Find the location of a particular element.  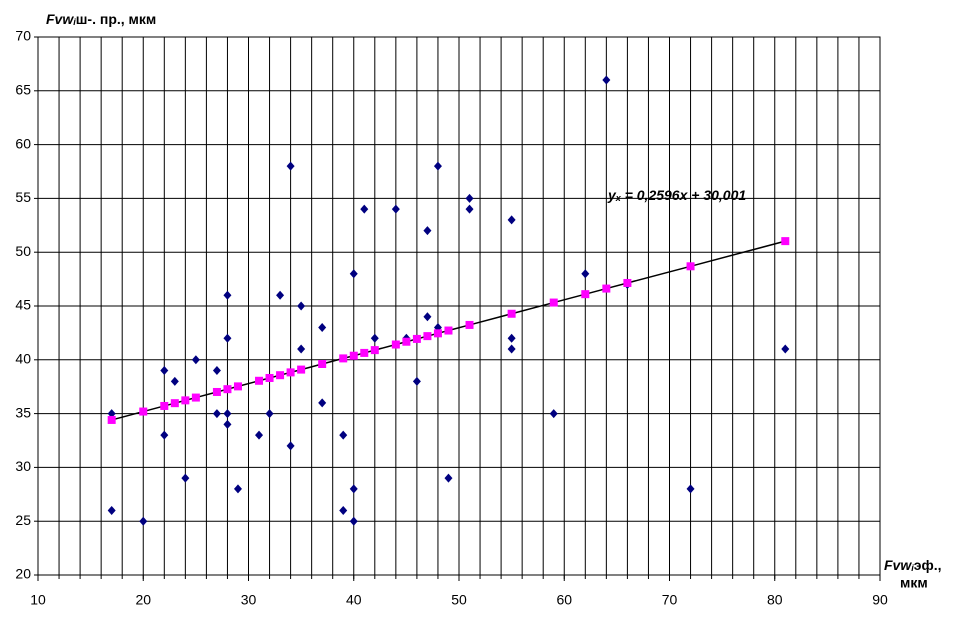

y-tick-label: 60 is located at coordinates (23, 143).